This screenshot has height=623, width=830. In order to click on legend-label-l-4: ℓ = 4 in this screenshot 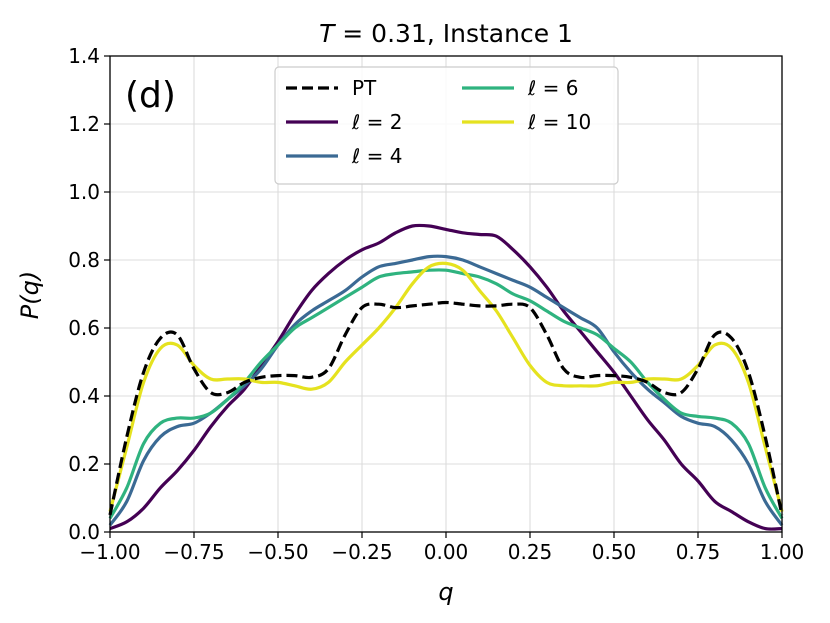, I will do `click(376, 156)`.